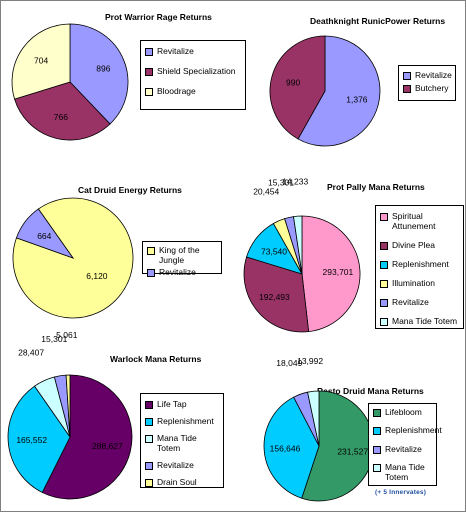 The image size is (466, 513). Describe the element at coordinates (274, 252) in the screenshot. I see `data-label-replenishment: 73,540` at that location.